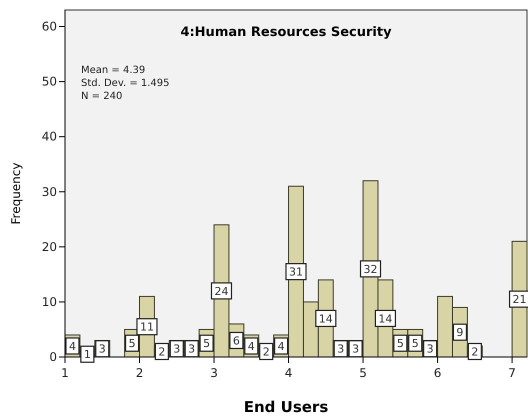 The height and width of the screenshot is (419, 528). What do you see at coordinates (214, 373) in the screenshot?
I see `x-tick-label: 3` at bounding box center [214, 373].